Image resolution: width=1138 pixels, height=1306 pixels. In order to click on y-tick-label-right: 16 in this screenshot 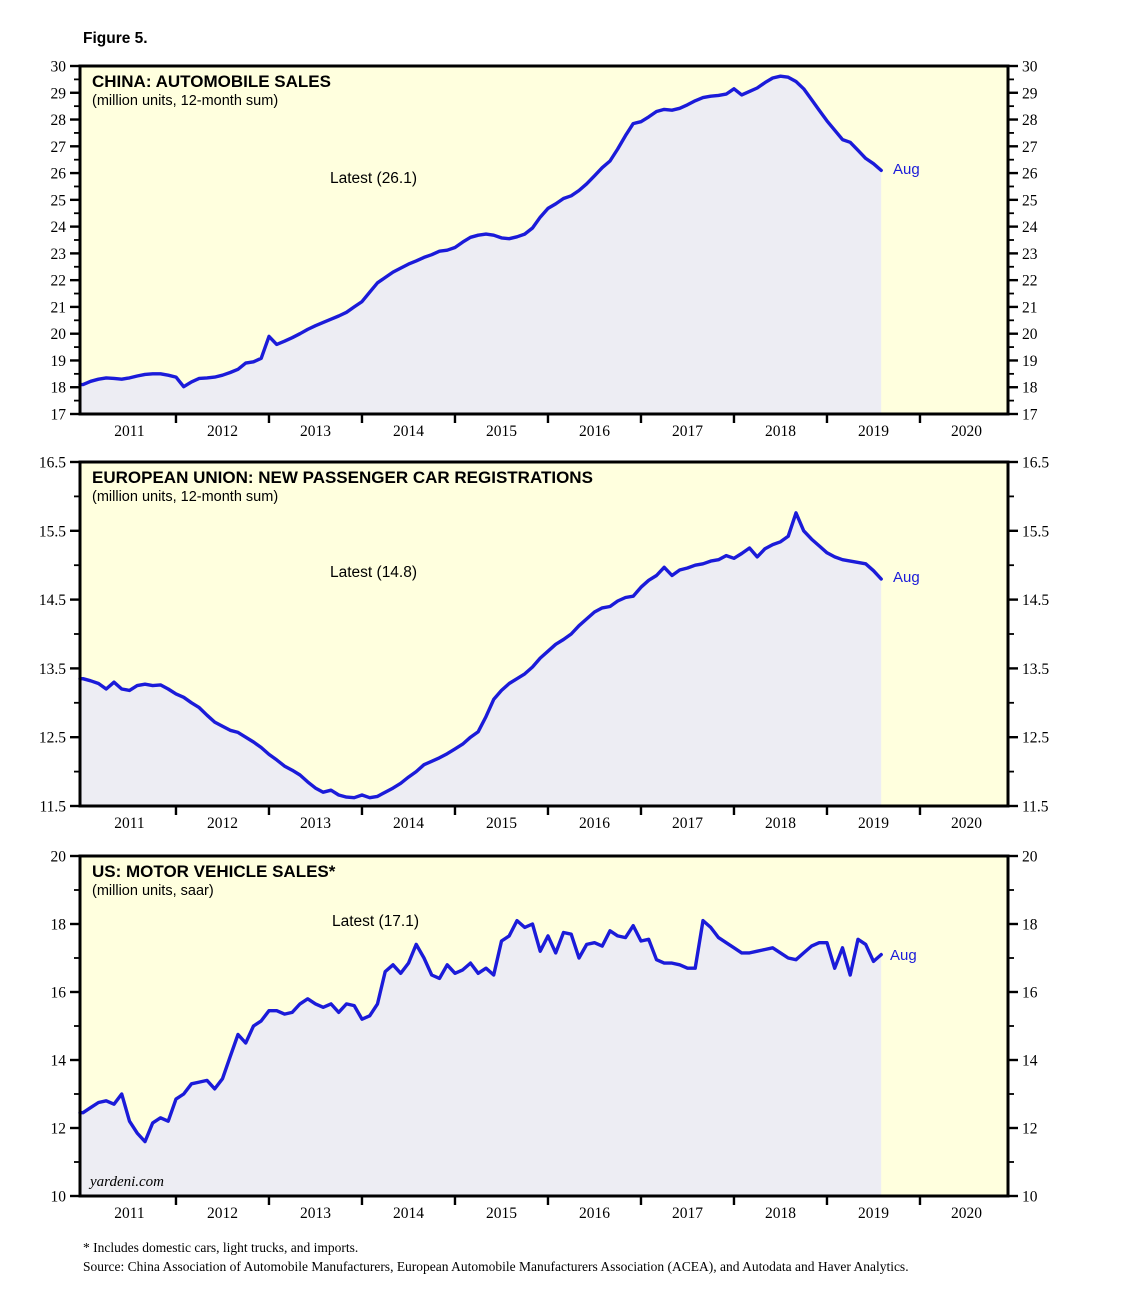, I will do `click(1030, 993)`.